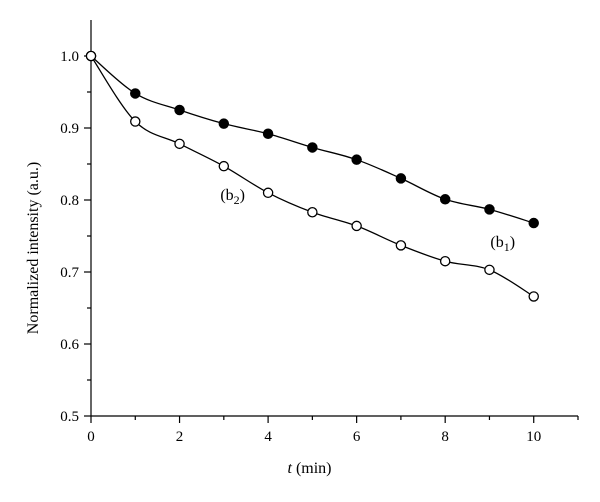 This screenshot has height=502, width=600. Describe the element at coordinates (533, 437) in the screenshot. I see `x-tick-label: 10` at that location.